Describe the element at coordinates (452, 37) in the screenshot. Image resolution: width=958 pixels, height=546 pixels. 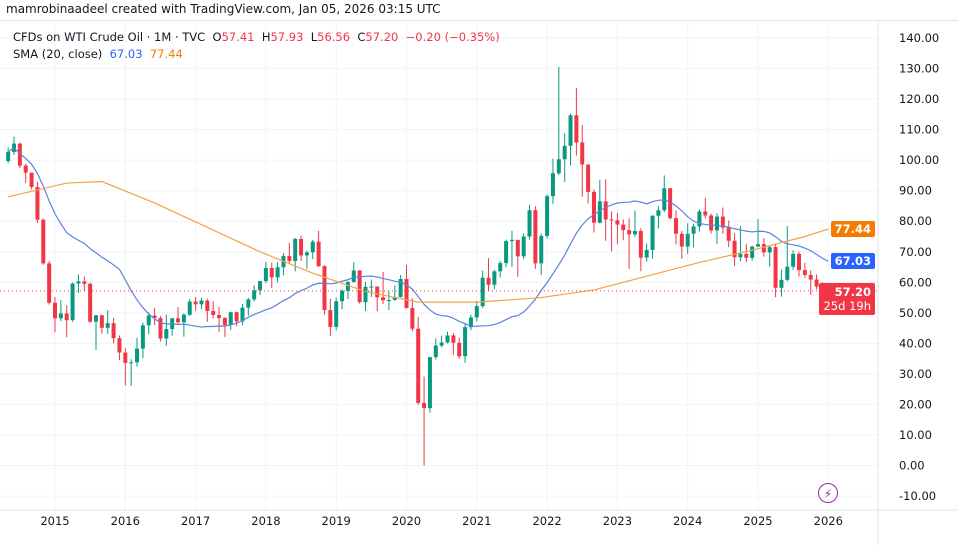
I see `change-value: −0.20 (−0.35%)` at that location.